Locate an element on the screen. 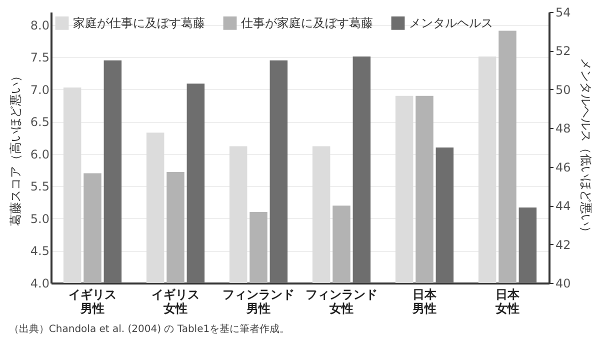 Image resolution: width=600 pixels, height=338 pixels. x-tick-label: イギリス男性 is located at coordinates (92, 302).